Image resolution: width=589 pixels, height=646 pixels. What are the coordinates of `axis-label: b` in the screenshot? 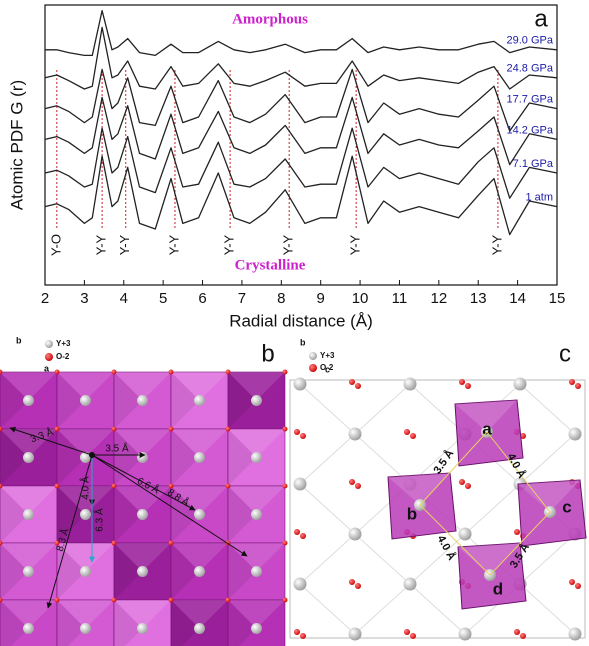 It's located at (303, 342).